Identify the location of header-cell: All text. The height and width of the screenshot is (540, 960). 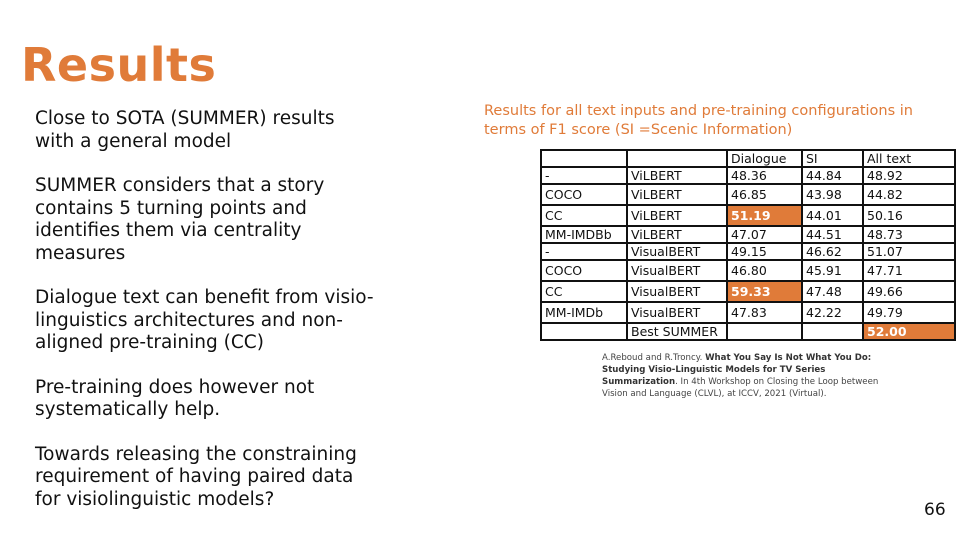
(909, 158).